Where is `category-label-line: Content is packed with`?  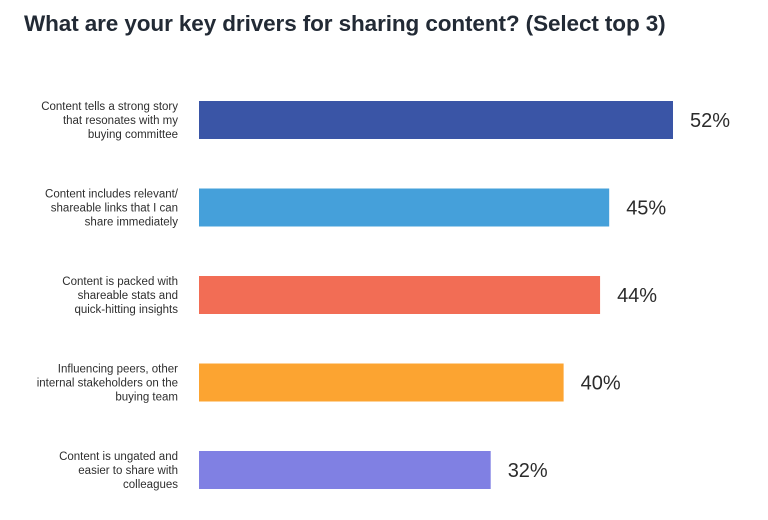 category-label-line: Content is packed with is located at coordinates (120, 282).